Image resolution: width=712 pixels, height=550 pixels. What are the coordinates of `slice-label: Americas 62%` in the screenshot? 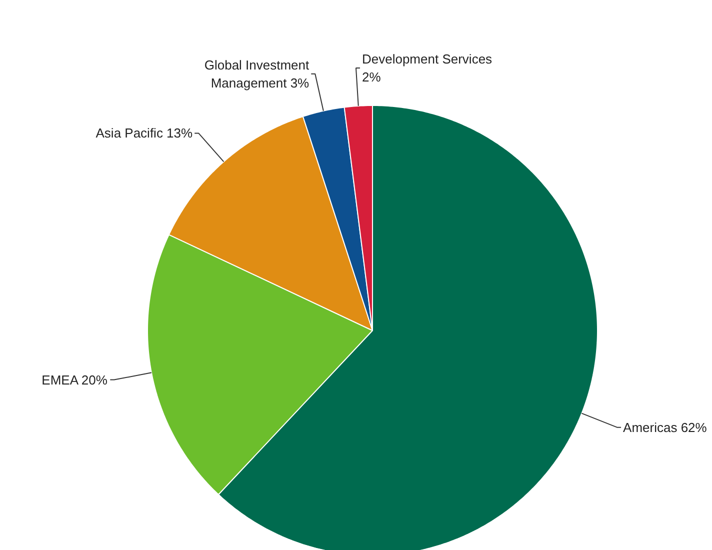 It's located at (665, 427).